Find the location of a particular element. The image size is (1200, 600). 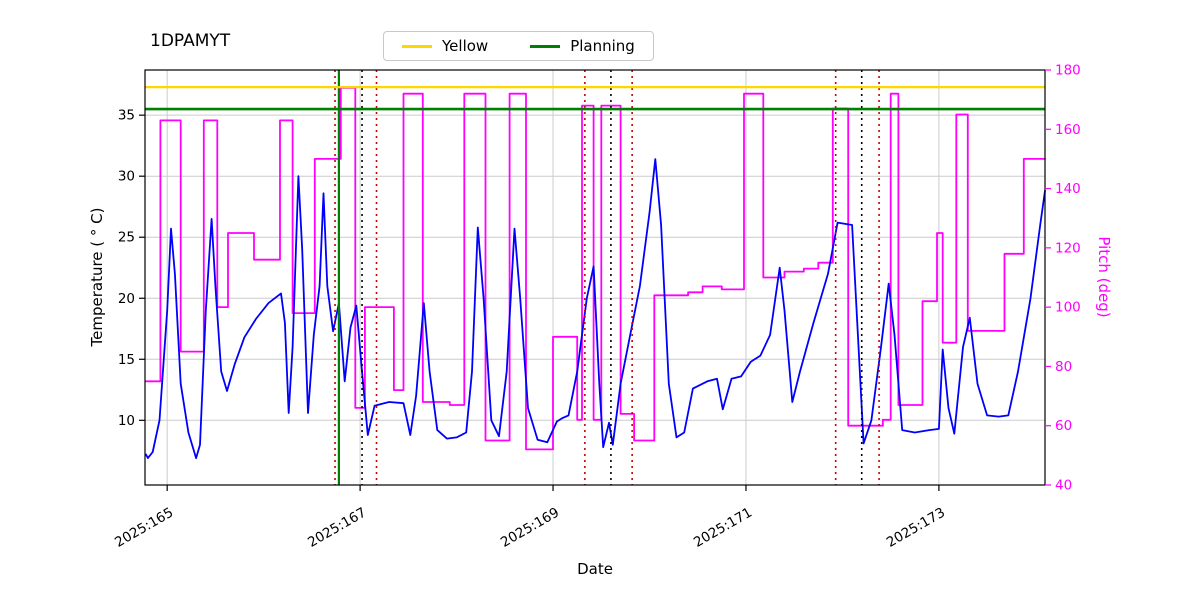

y-tick-label-right: 80 is located at coordinates (1063, 367).